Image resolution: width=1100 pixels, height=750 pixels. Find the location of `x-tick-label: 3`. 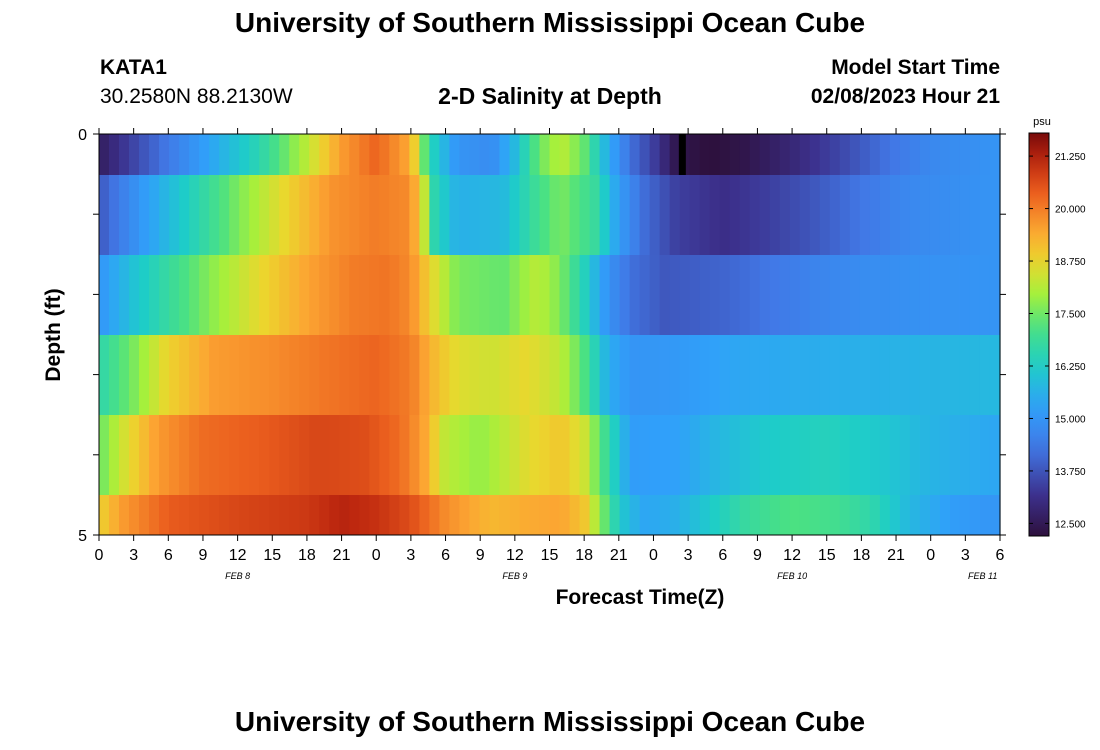

x-tick-label: 3 is located at coordinates (965, 555).